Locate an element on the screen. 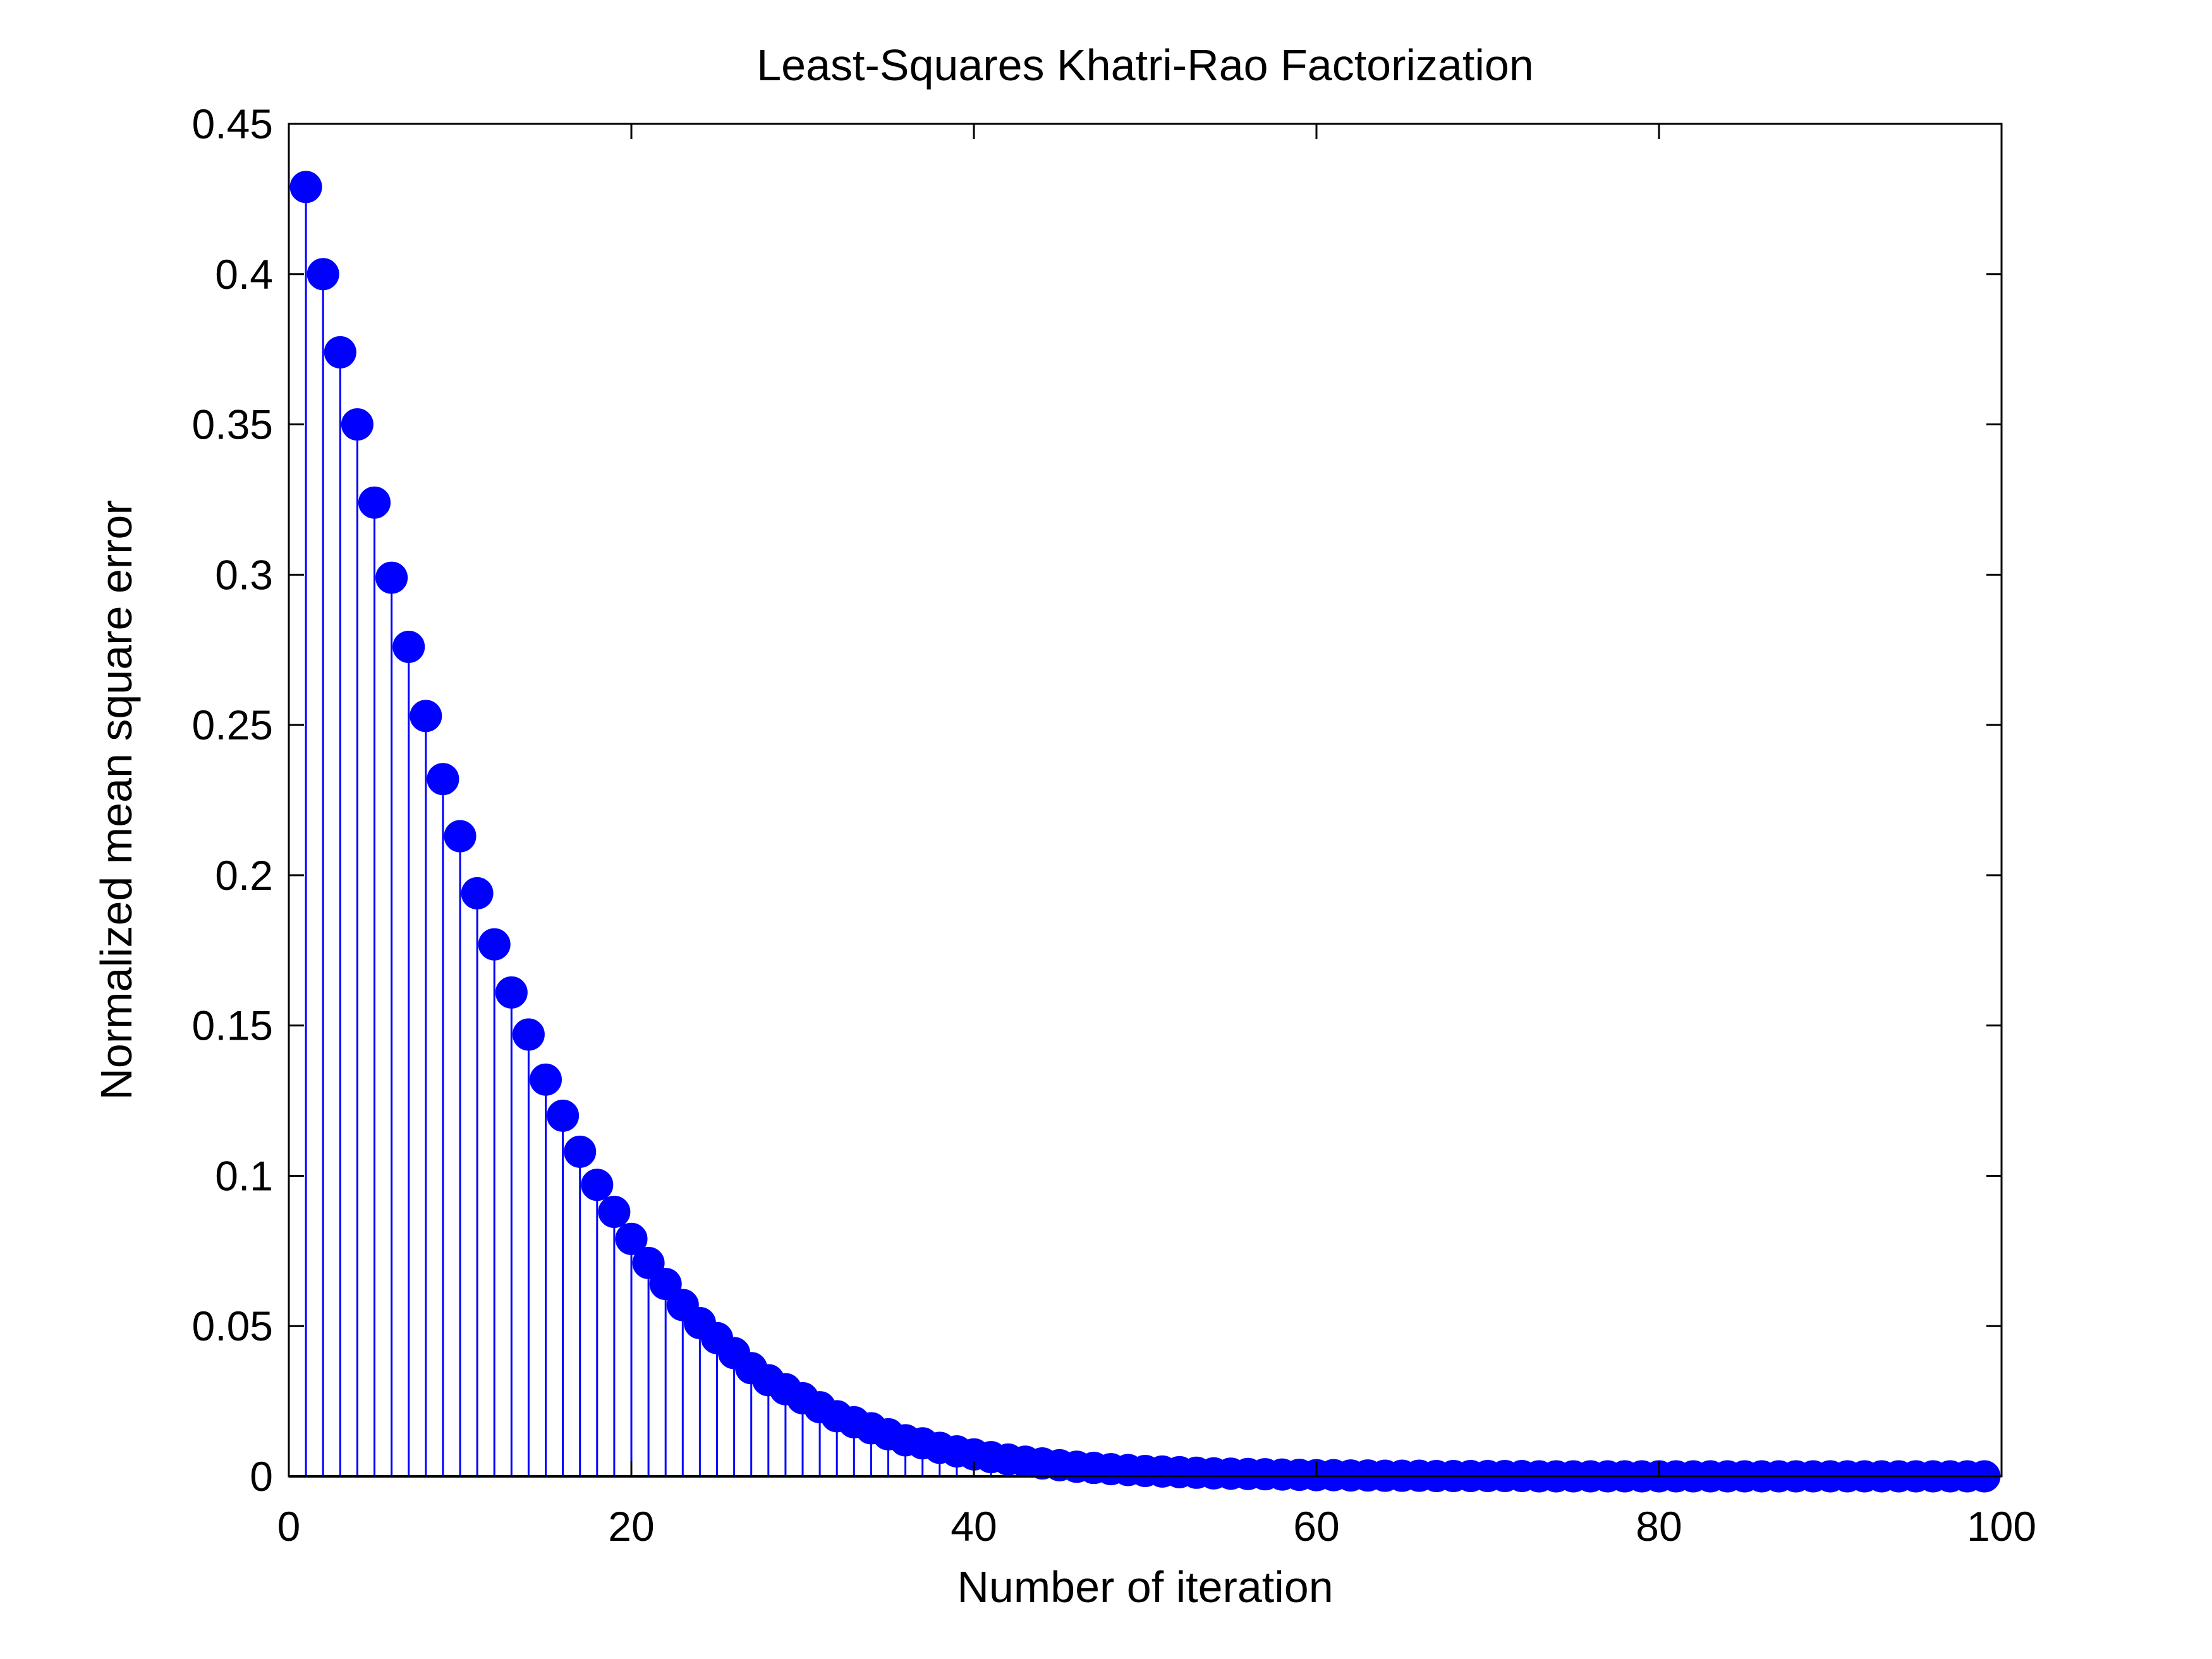 This screenshot has height=1659, width=2212. chart-title: Least-Squares Khatri-Rao Factorization is located at coordinates (1145, 65).